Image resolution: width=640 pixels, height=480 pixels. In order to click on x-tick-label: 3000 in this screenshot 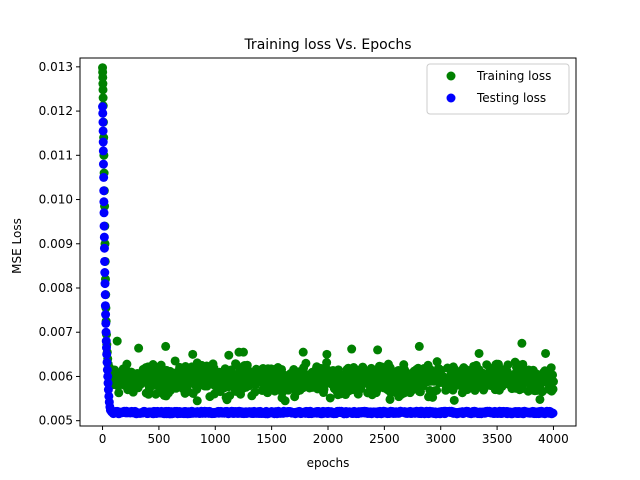, I will do `click(440, 439)`.